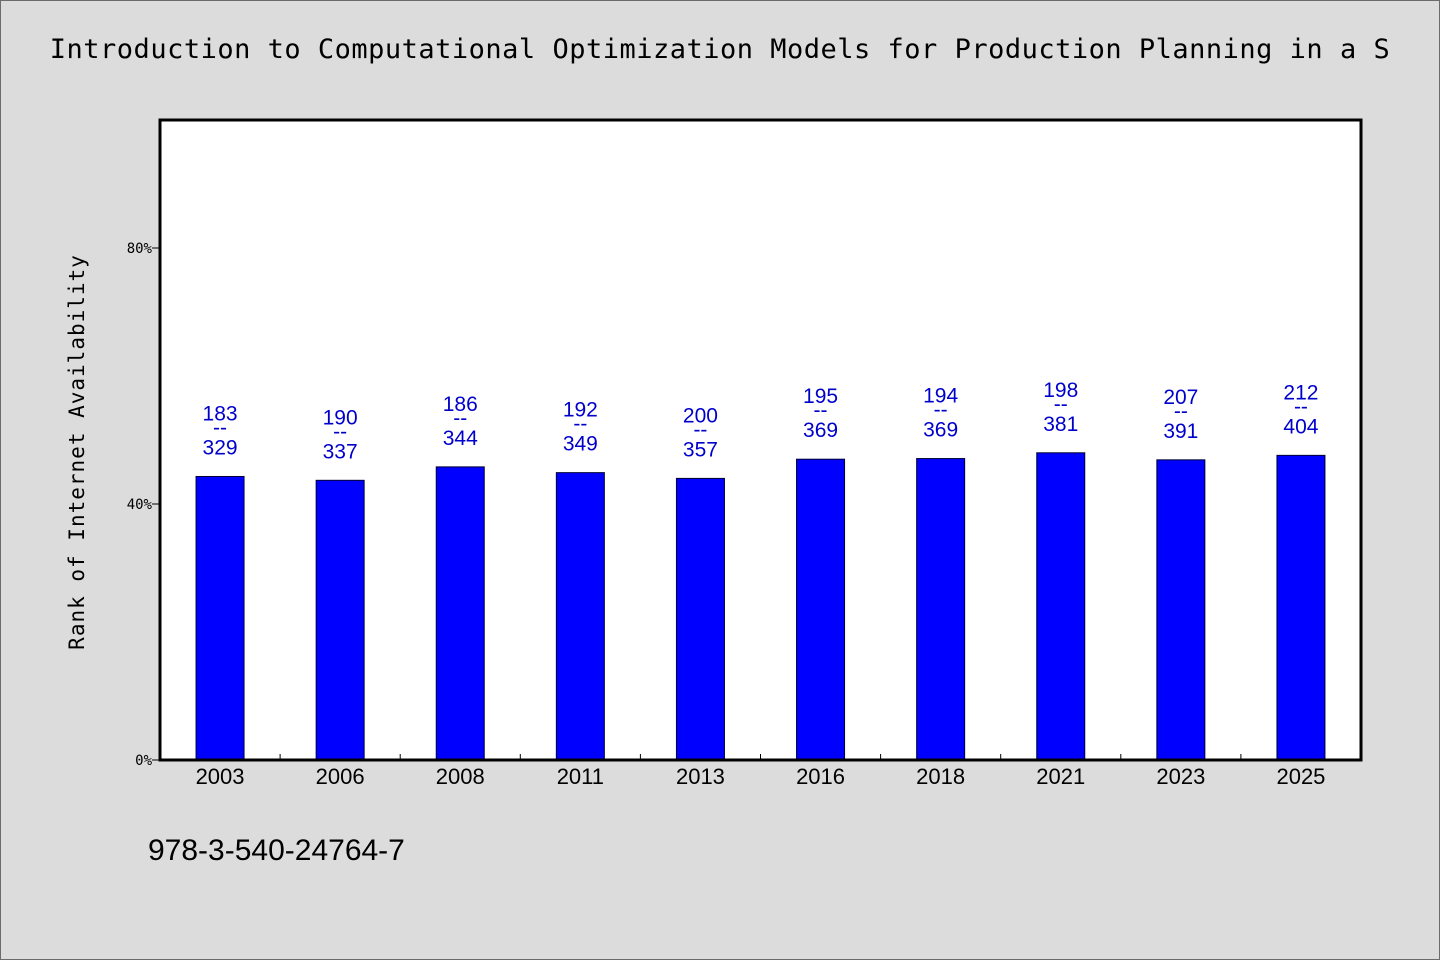  Describe the element at coordinates (1300, 776) in the screenshot. I see `x-tick-label: 2025` at that location.